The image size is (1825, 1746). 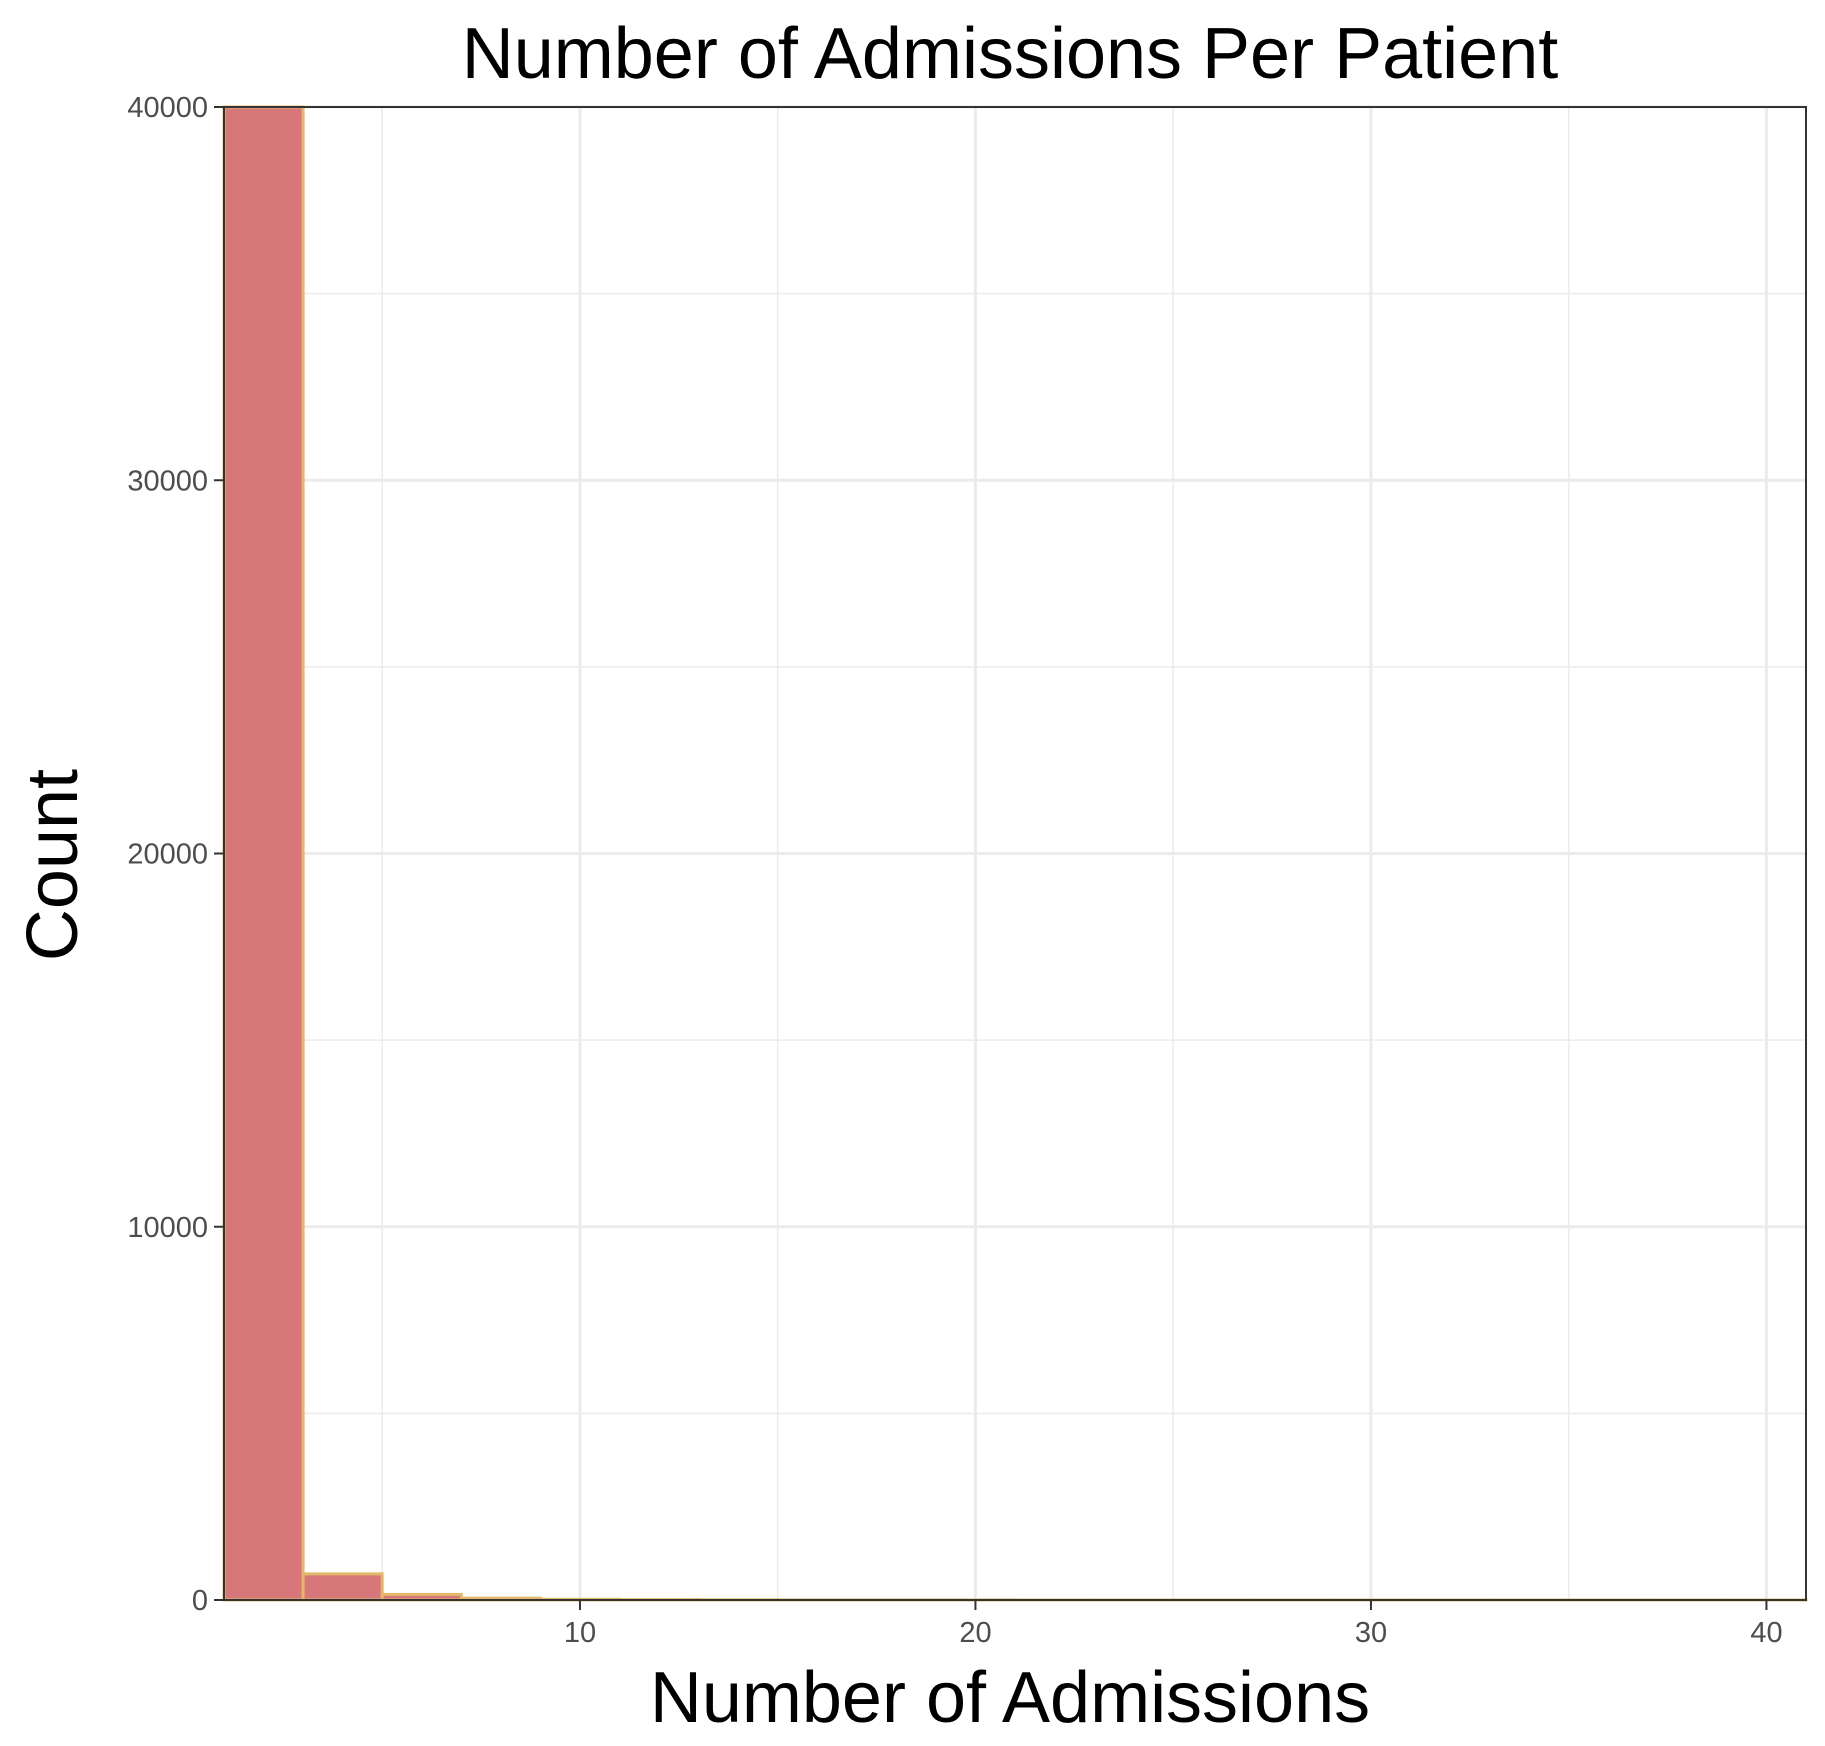 I want to click on x-tick-label: 30, so click(x=1371, y=1633).